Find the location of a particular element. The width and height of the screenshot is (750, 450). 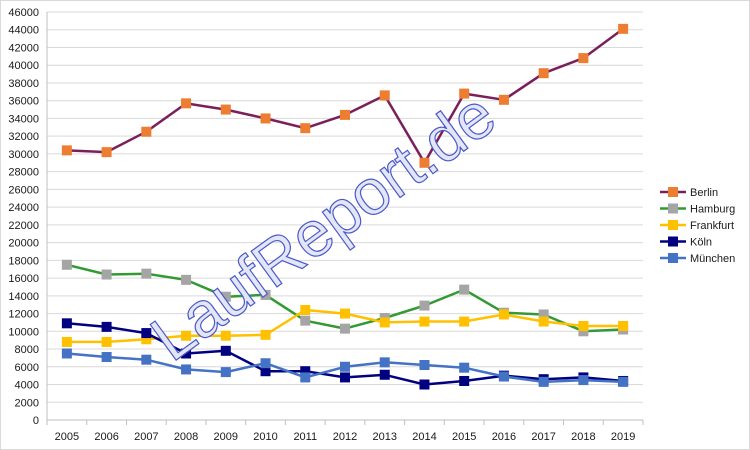

legend: Berlin Hamburg Frankfurt Köln München is located at coordinates (697, 226).